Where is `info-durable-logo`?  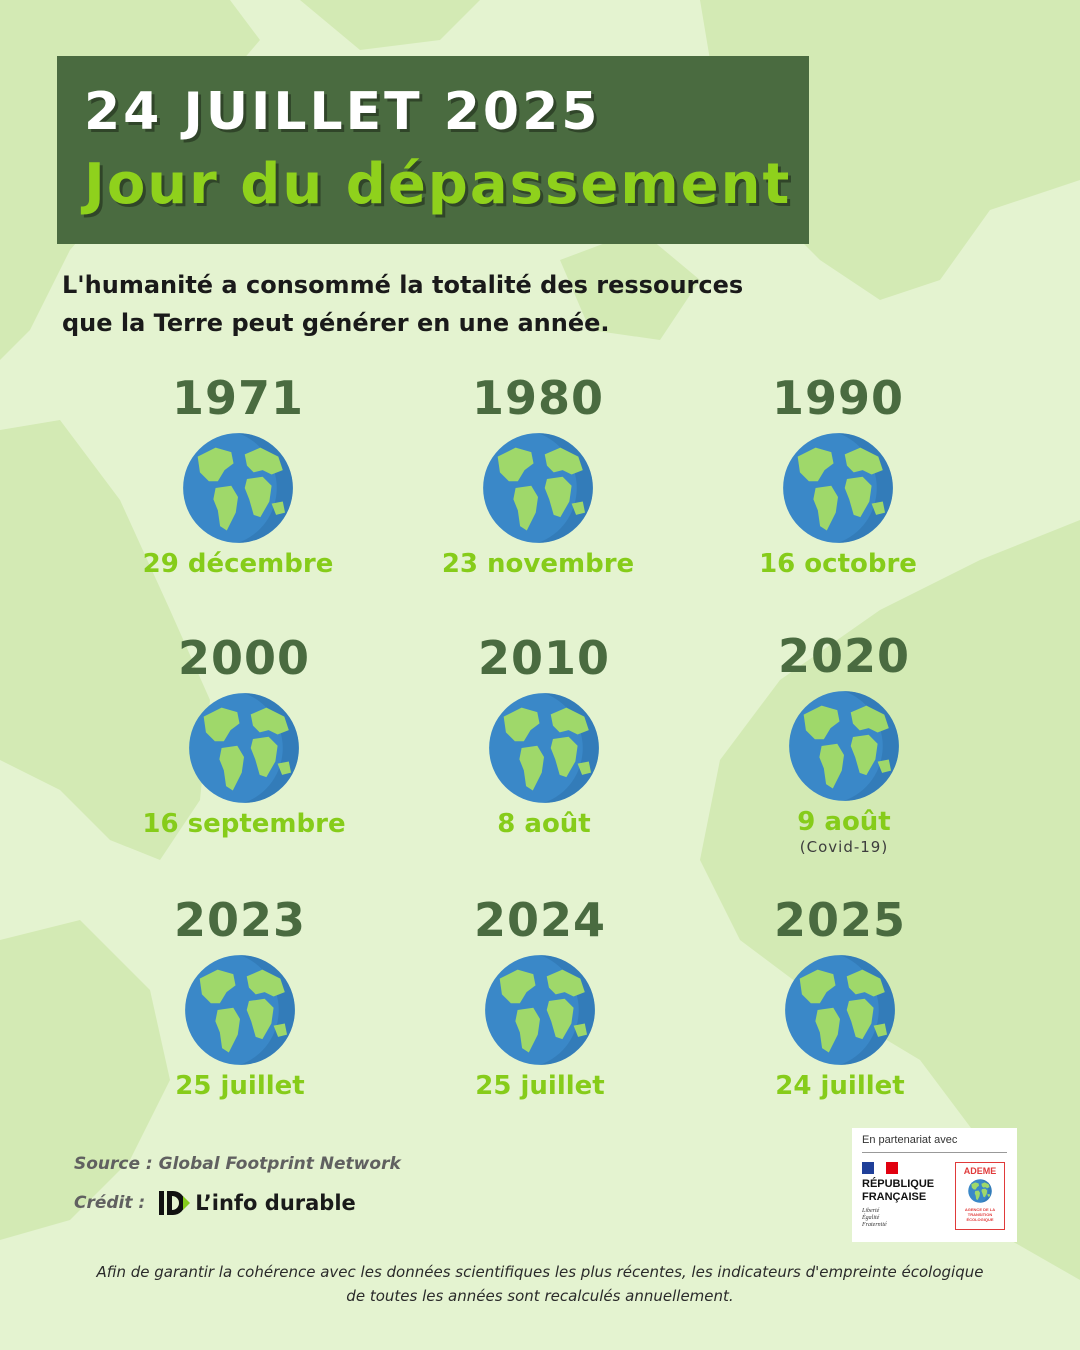
info-durable-logo is located at coordinates (175, 1203).